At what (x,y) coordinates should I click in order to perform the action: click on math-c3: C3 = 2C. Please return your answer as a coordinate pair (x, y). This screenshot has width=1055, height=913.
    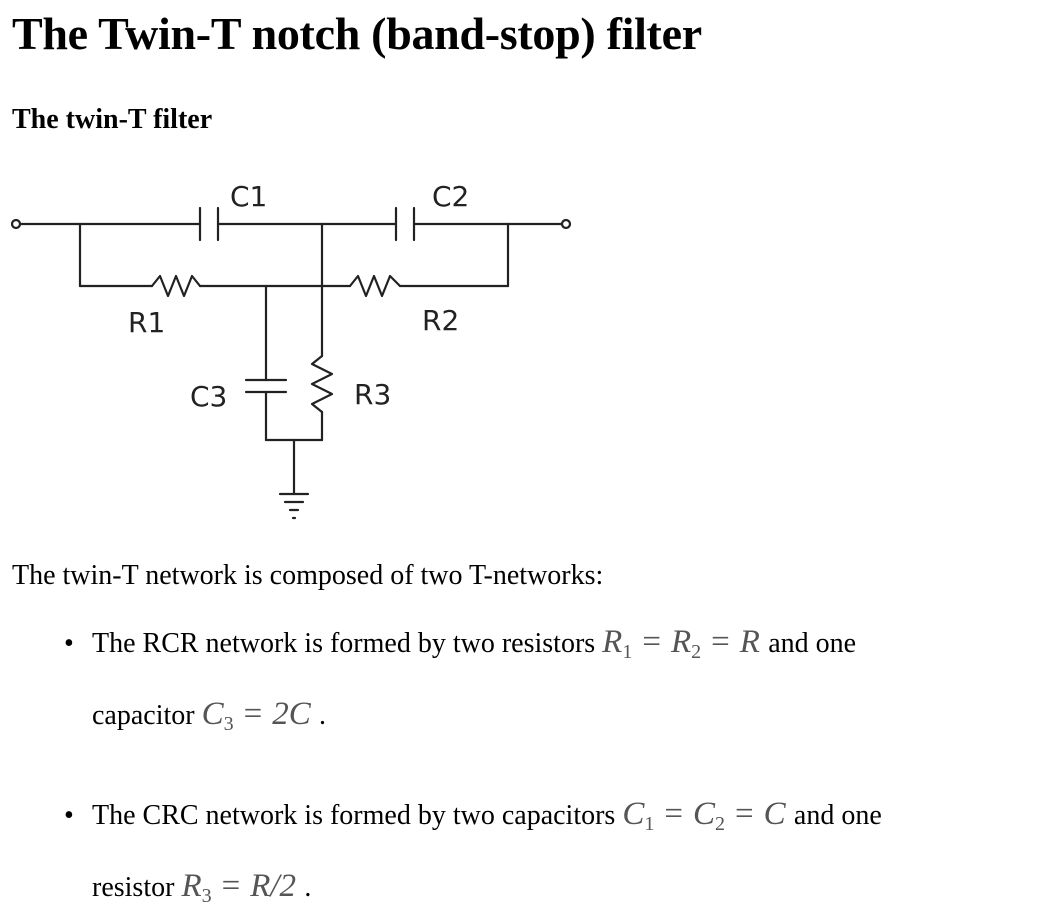
    Looking at the image, I should click on (256, 715).